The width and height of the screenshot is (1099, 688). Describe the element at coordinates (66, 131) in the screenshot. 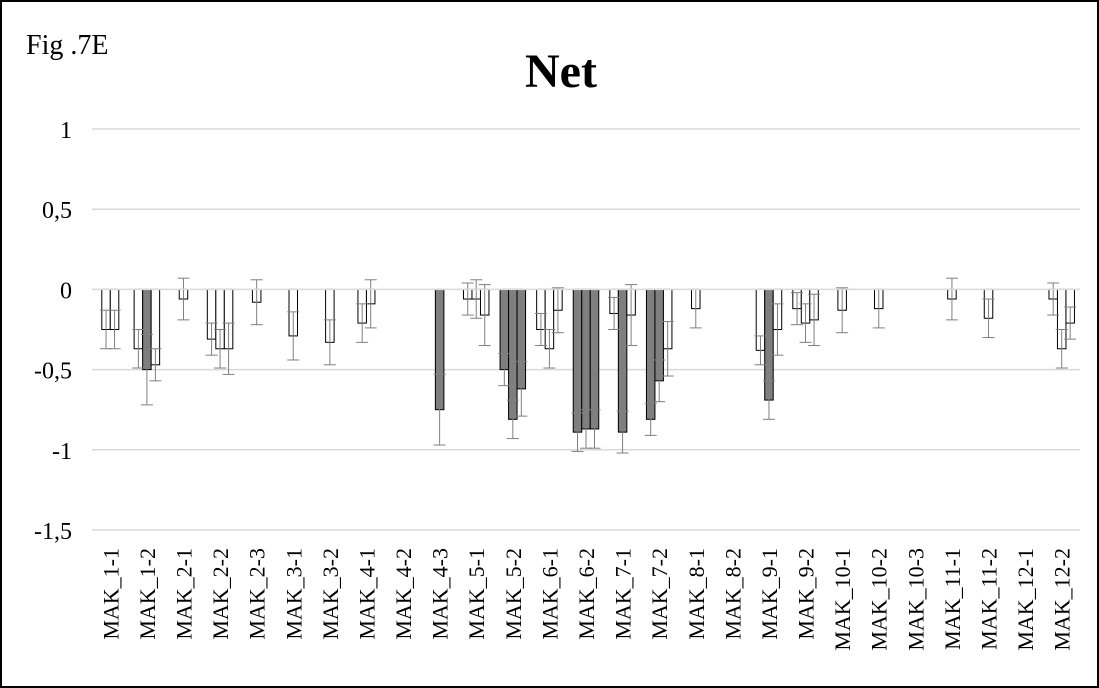

I see `y-tick-label: 1` at that location.